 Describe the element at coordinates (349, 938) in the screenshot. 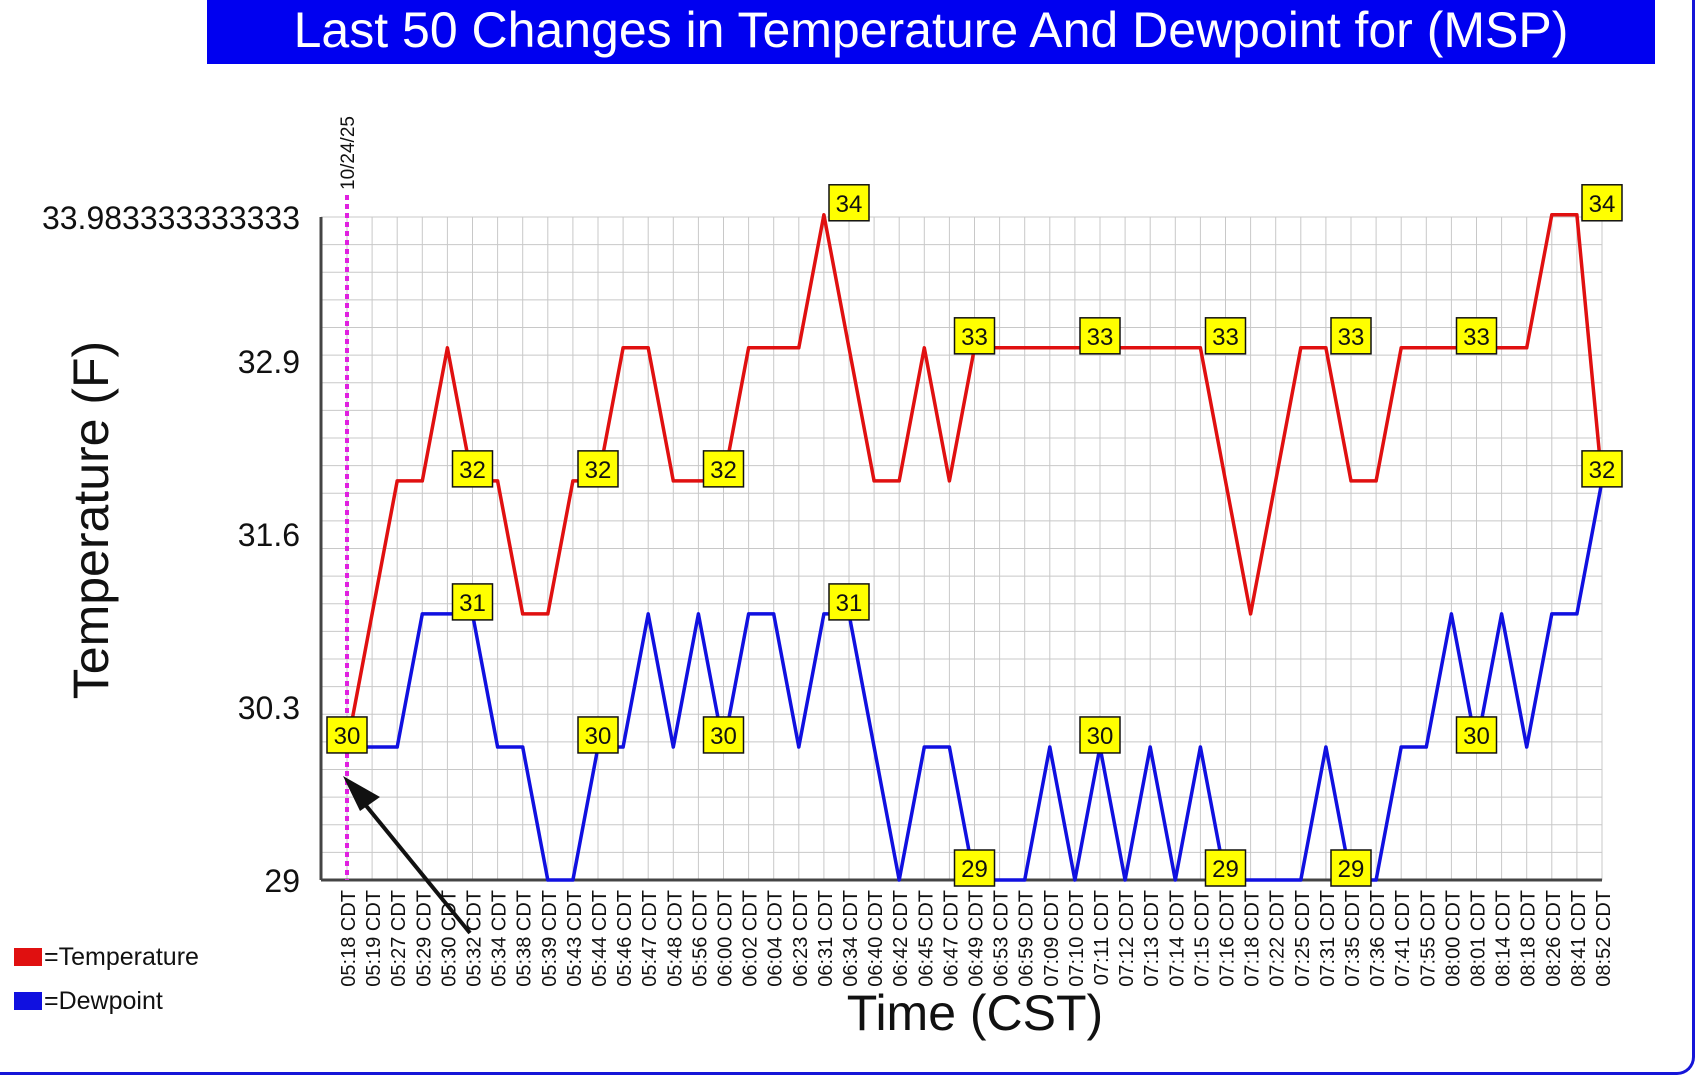

I see `x-tick-label: 05:18 CDT` at that location.